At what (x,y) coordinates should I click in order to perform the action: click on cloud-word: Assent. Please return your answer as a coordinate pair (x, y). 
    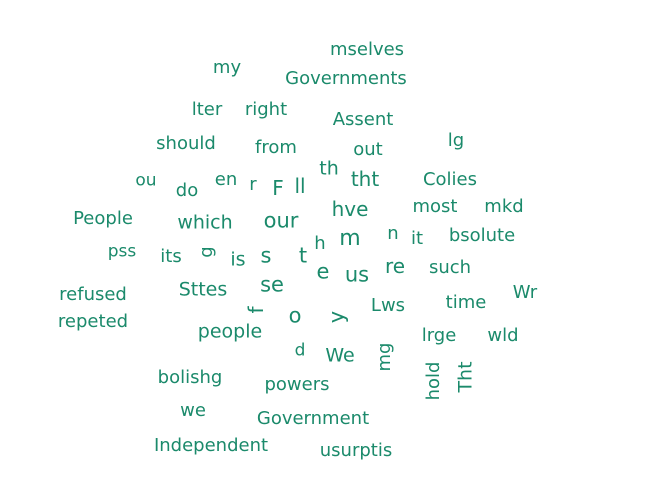
    Looking at the image, I should click on (363, 119).